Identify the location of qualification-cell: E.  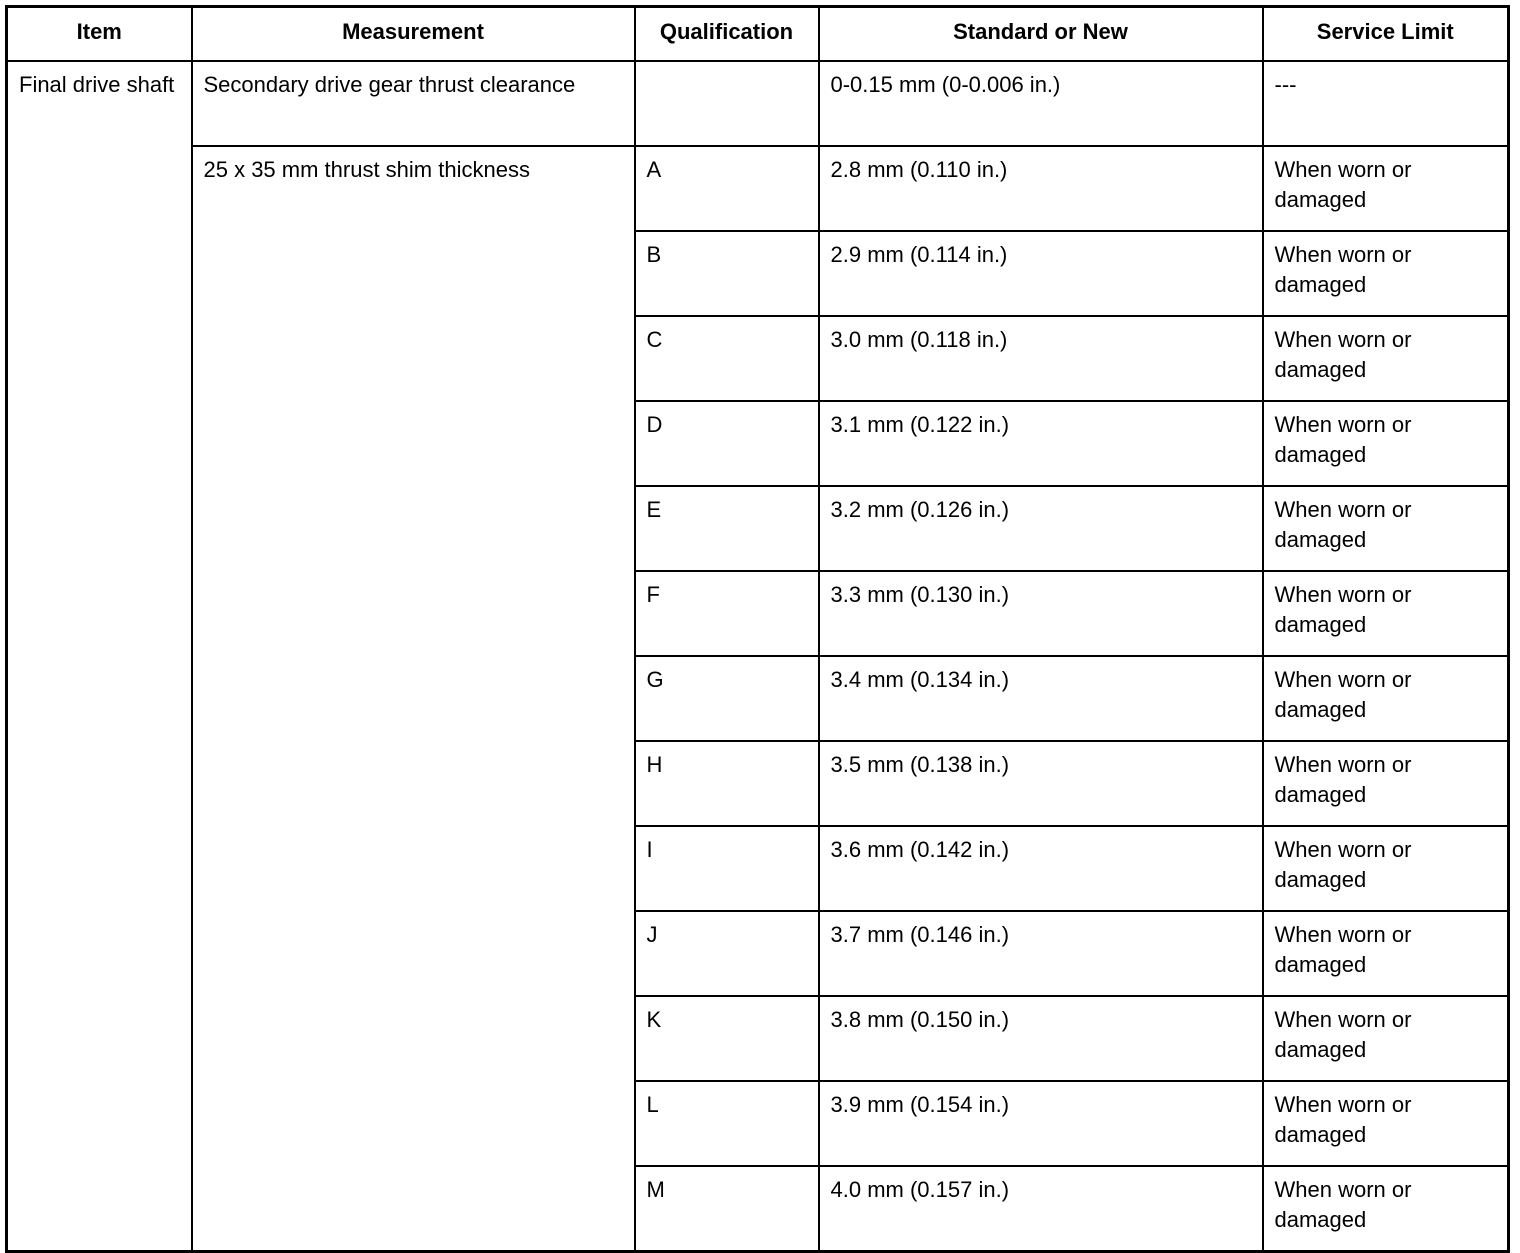
(726, 528).